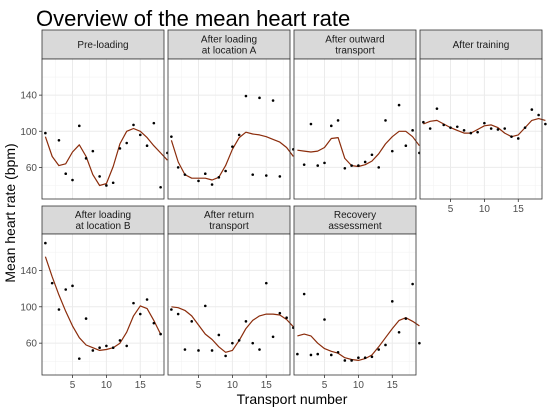 The height and width of the screenshot is (412, 550). What do you see at coordinates (292, 399) in the screenshot?
I see `x-axis-title: Transport number` at bounding box center [292, 399].